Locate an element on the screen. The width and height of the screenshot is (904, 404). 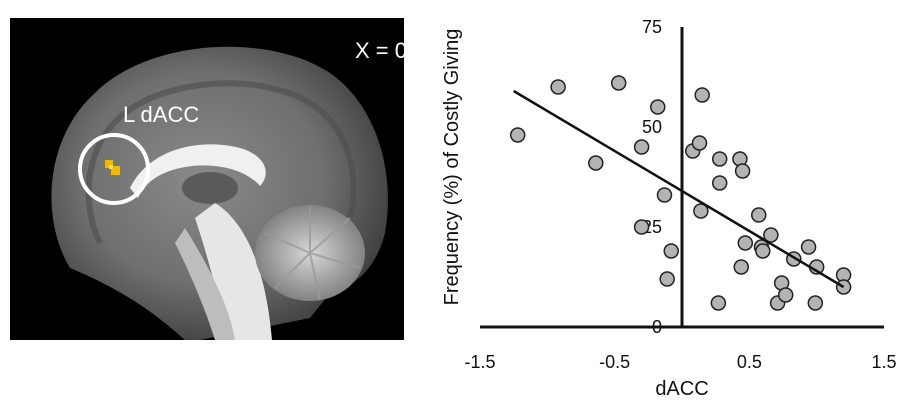
x-tick-label: 0.5 is located at coordinates (749, 362).